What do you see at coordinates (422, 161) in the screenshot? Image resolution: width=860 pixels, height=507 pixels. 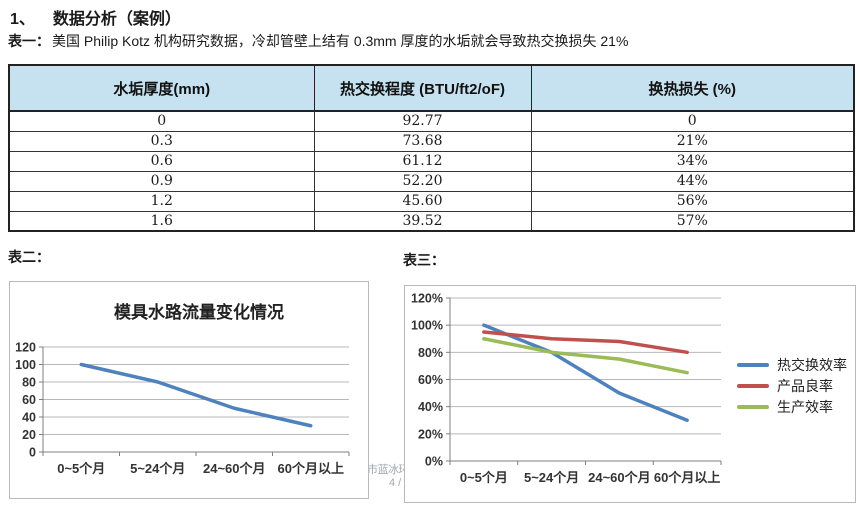 I see `table-cell: 61.12` at bounding box center [422, 161].